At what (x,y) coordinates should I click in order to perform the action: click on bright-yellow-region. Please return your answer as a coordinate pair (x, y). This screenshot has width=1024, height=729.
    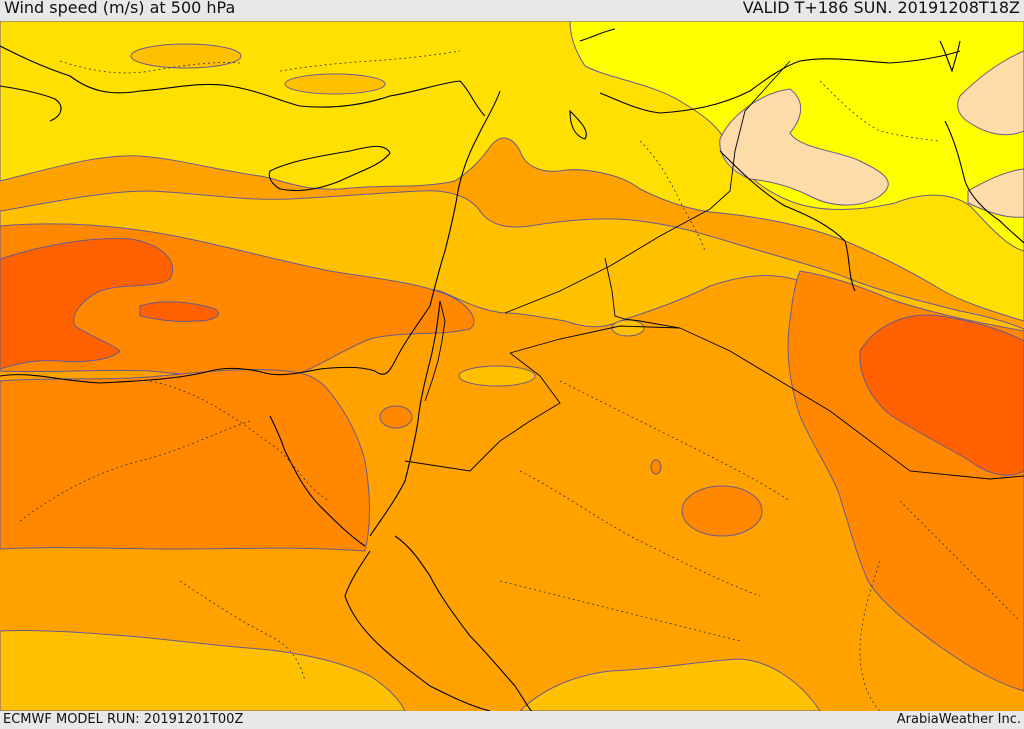
    Looking at the image, I should click on (796, 136).